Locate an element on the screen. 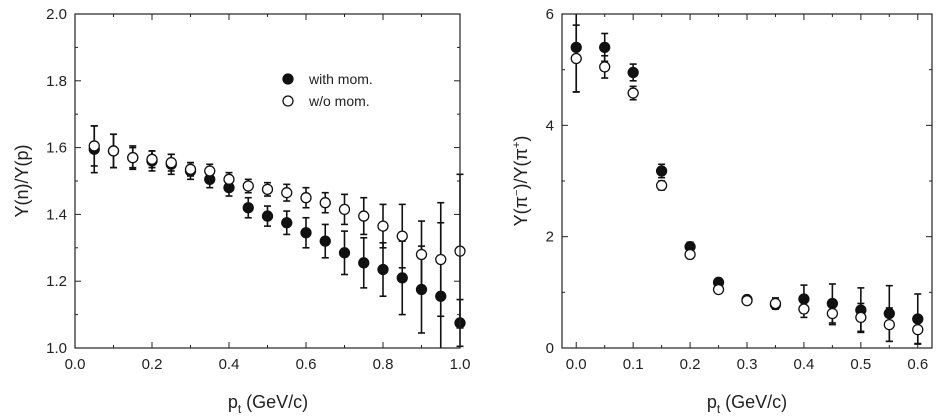 This screenshot has height=417, width=943. left-x-axis-label: pt (GeV/c) is located at coordinates (268, 404).